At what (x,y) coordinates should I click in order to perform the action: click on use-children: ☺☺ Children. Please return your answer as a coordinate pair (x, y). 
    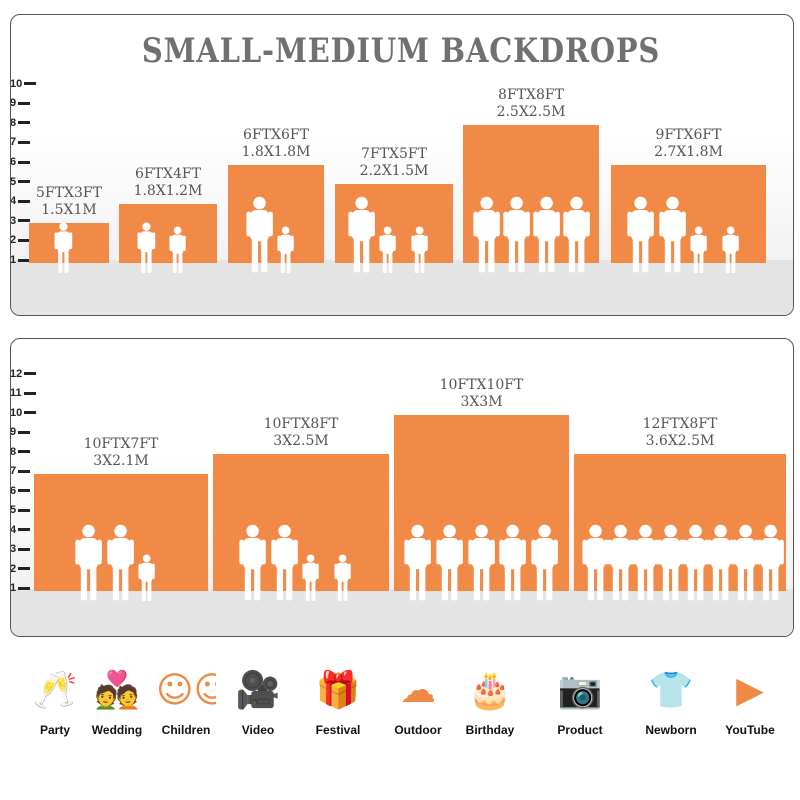
    Looking at the image, I should click on (186, 701).